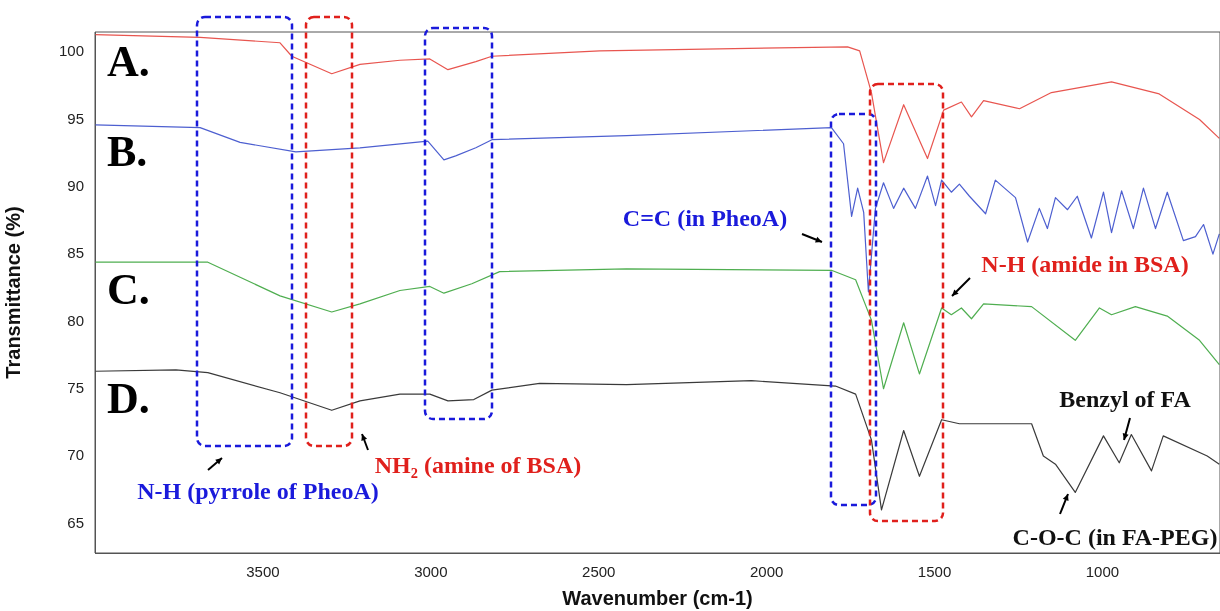 The width and height of the screenshot is (1220, 611). Describe the element at coordinates (1115, 537) in the screenshot. I see `annotation: C-O-C (in FA-PEG)` at that location.